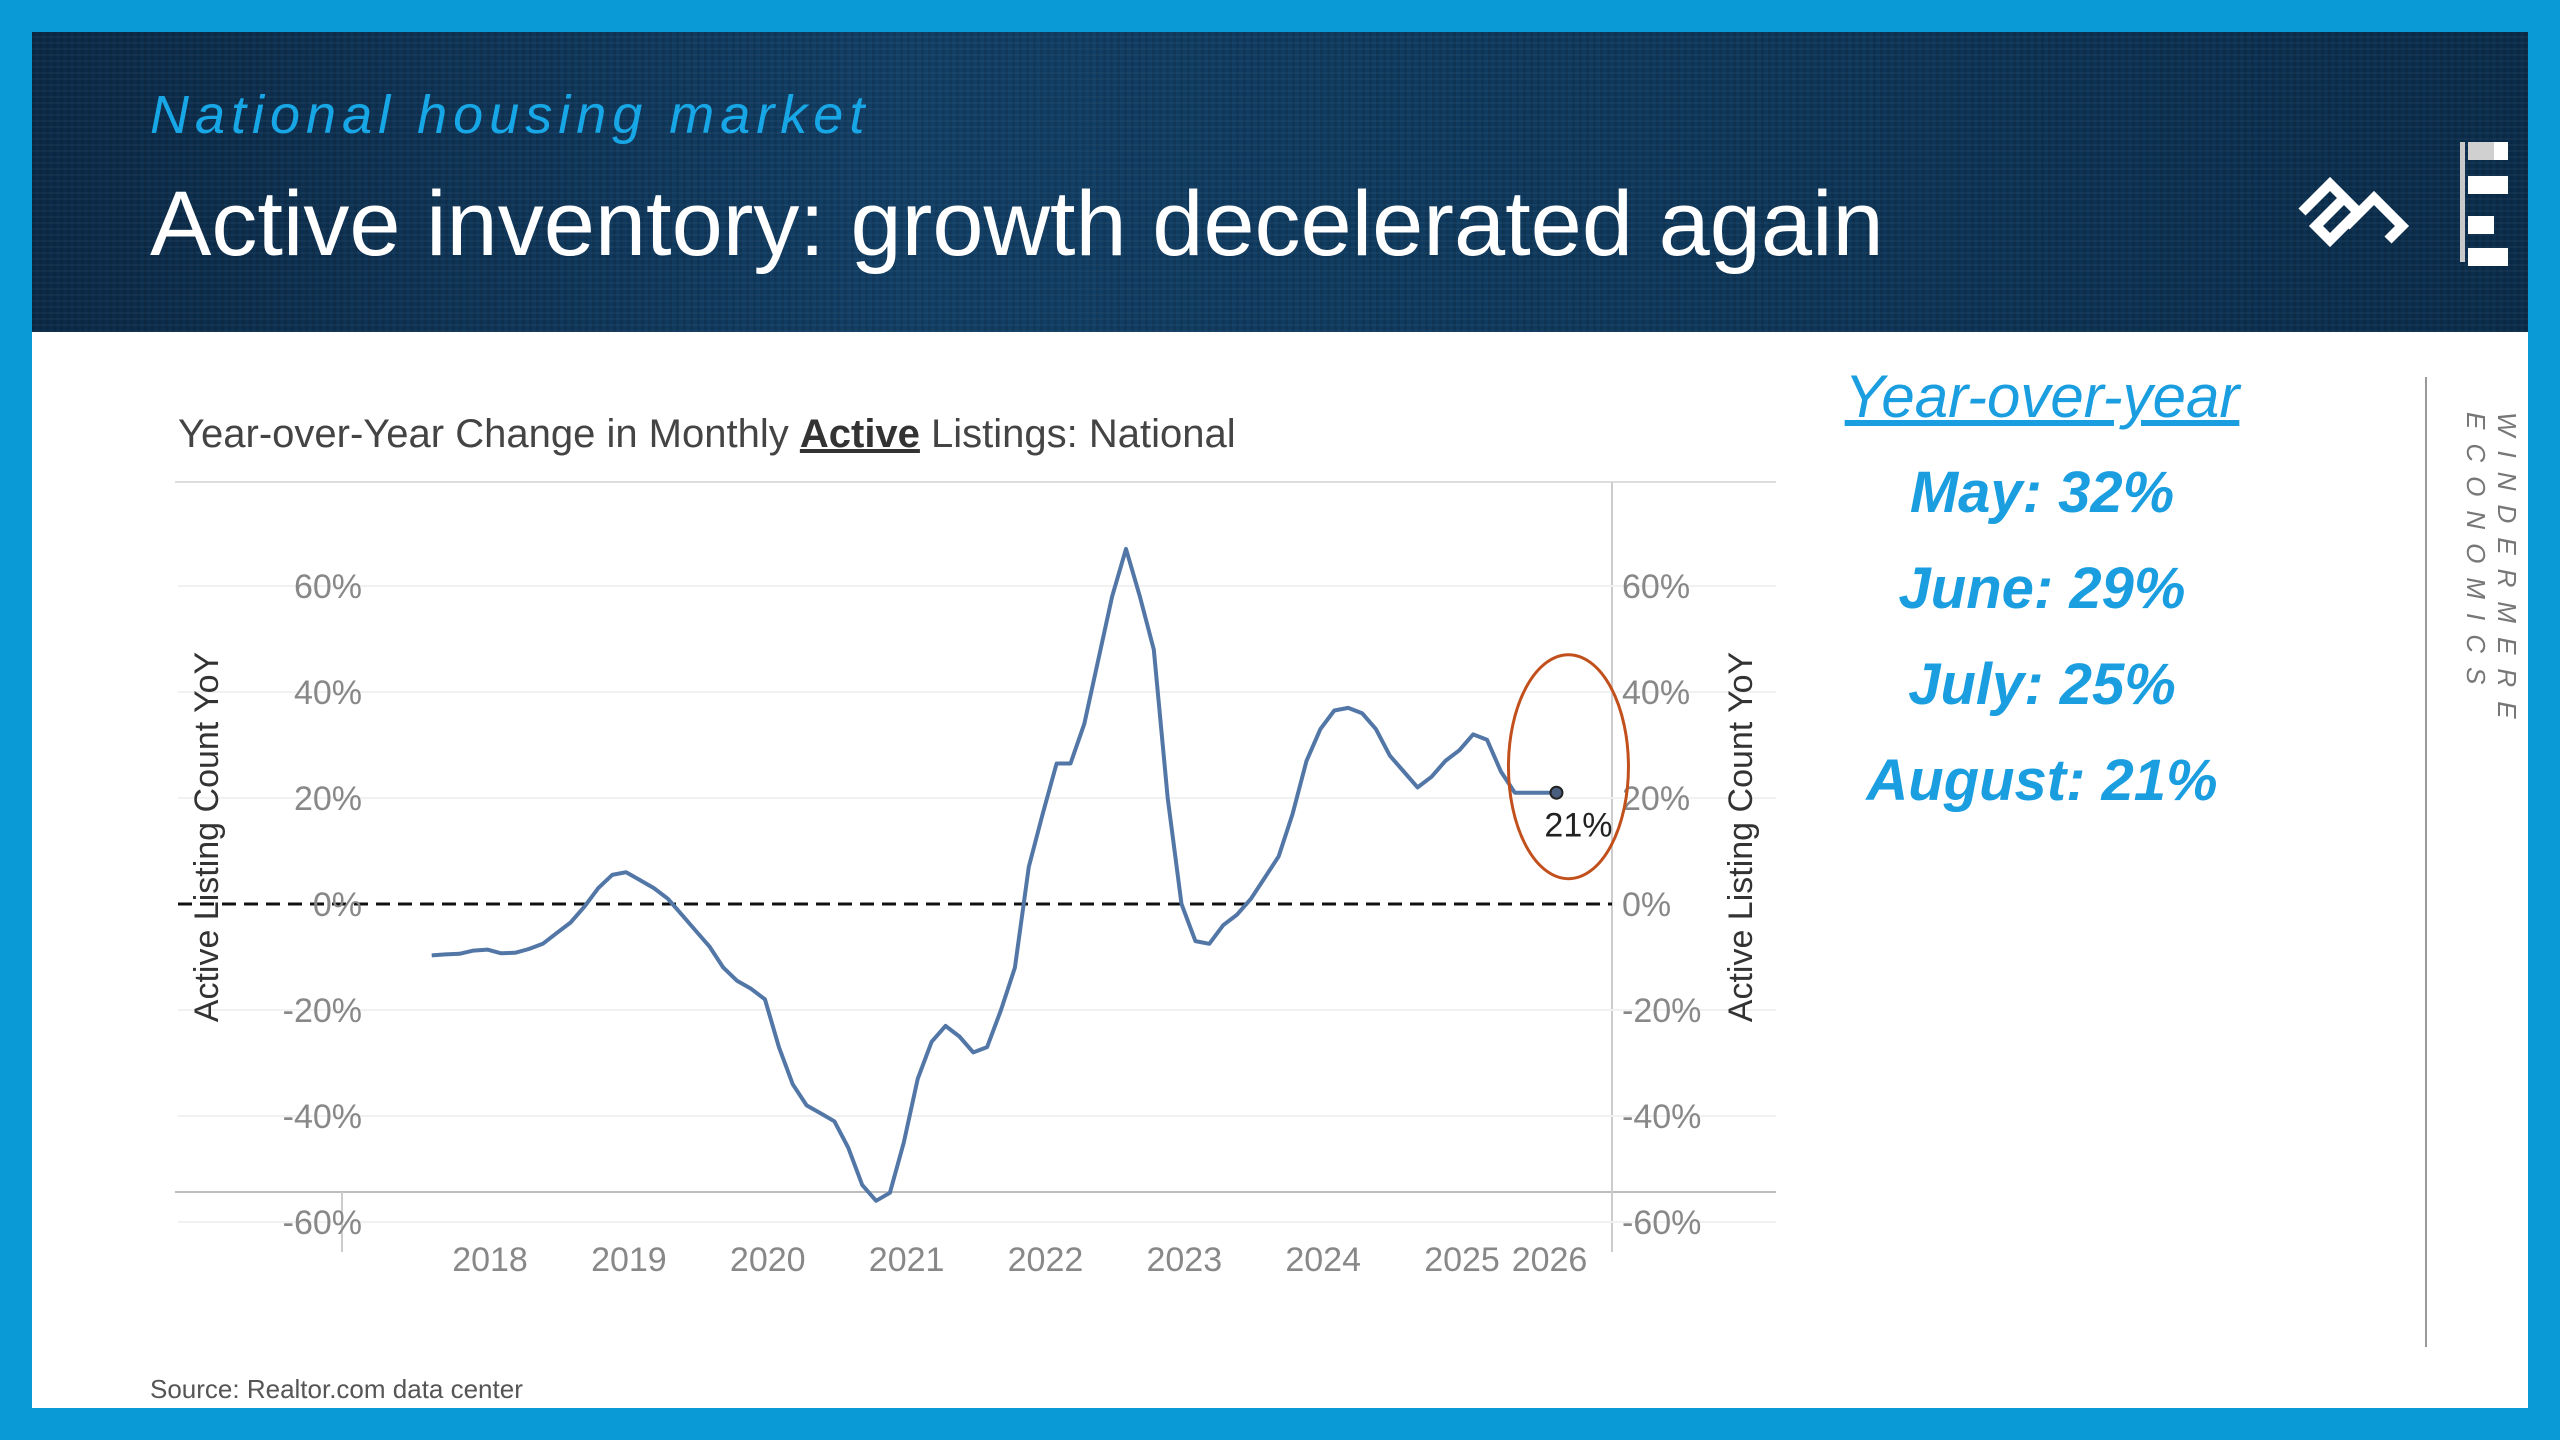 The image size is (2560, 1440). Describe the element at coordinates (2403, 204) in the screenshot. I see `windermere-logo-icon` at that location.